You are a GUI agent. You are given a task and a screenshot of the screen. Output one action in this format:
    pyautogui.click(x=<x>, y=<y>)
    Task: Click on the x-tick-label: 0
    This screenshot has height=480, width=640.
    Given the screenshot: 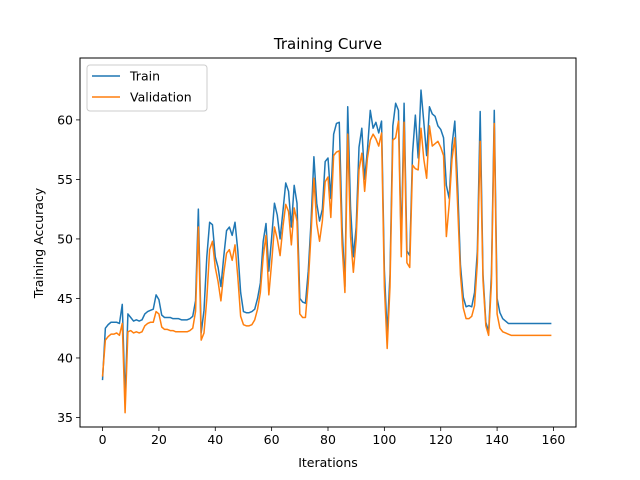 What is the action you would take?
    pyautogui.click(x=103, y=439)
    